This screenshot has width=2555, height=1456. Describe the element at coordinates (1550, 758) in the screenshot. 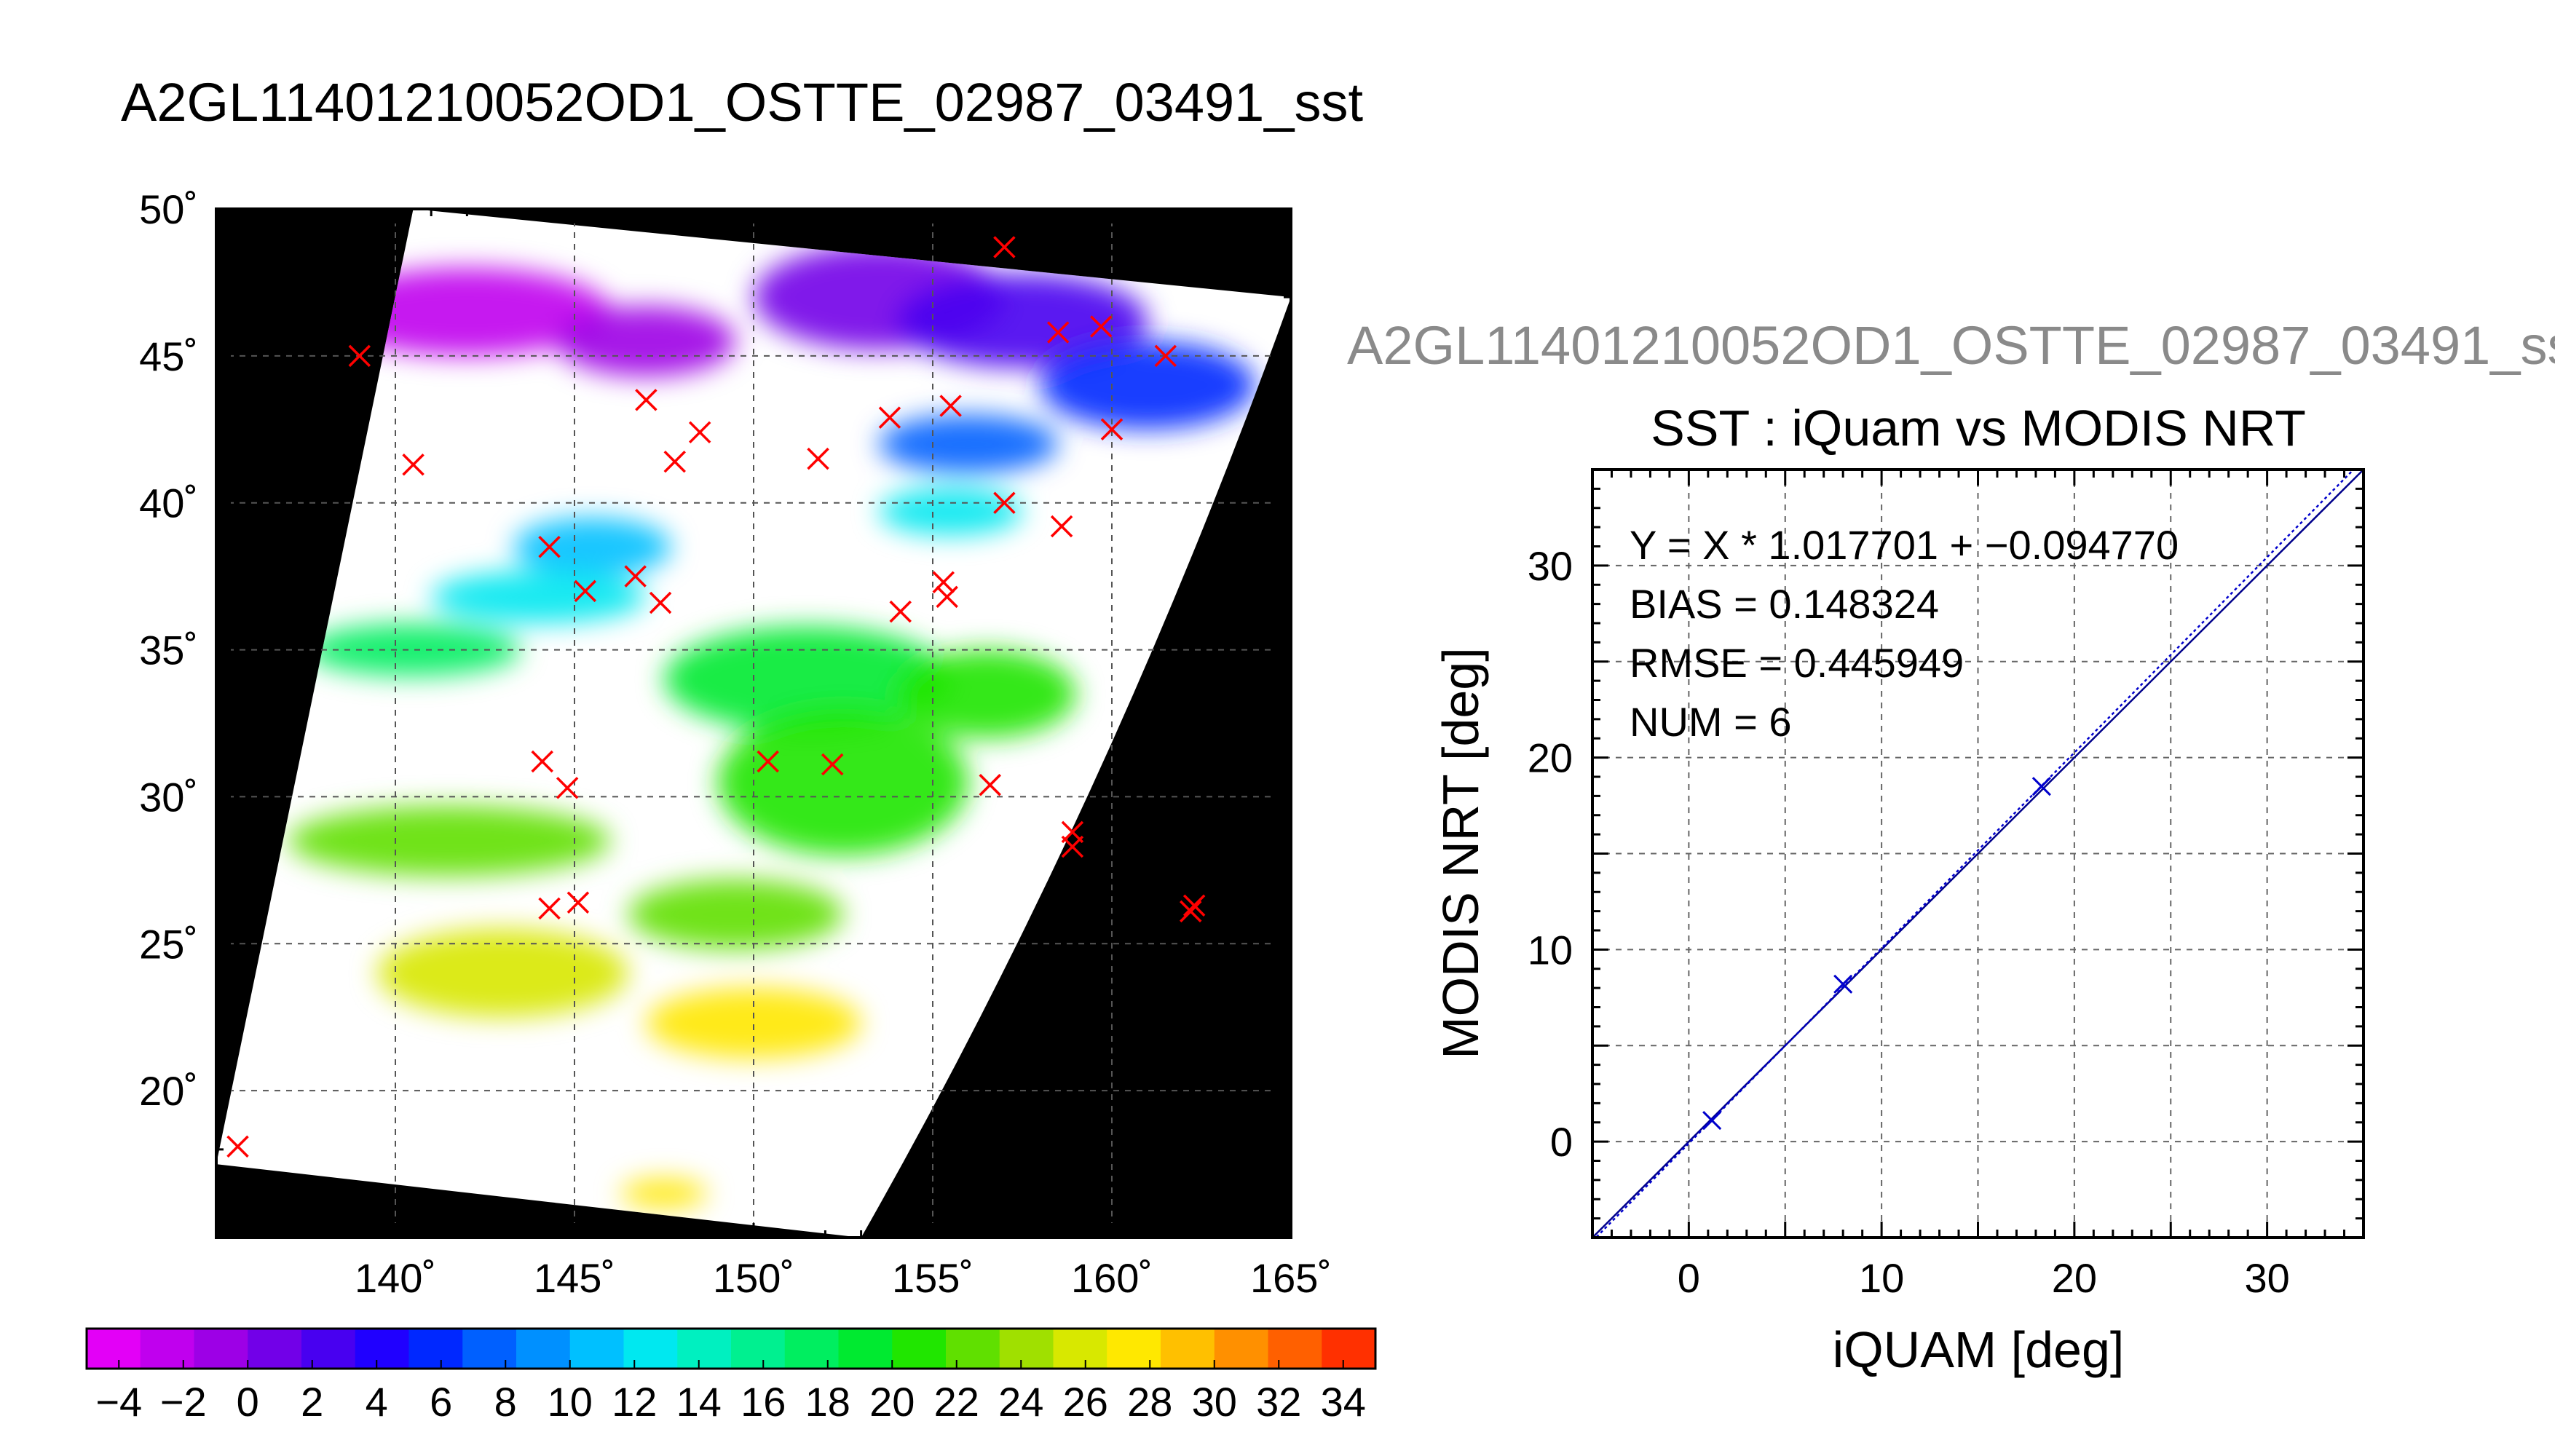

I see `scatter-y-tick-label: 20` at that location.